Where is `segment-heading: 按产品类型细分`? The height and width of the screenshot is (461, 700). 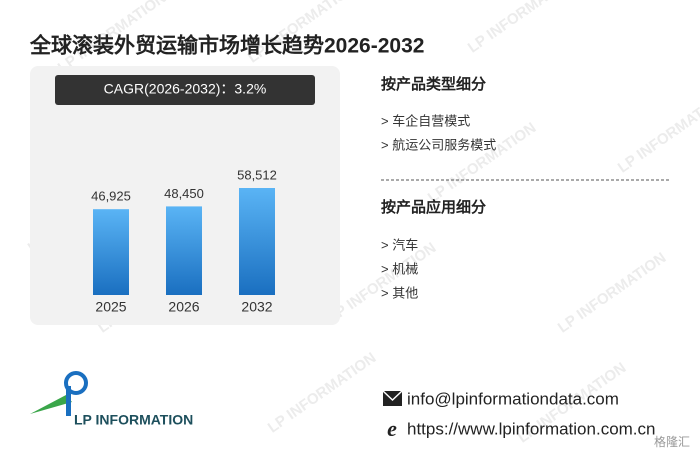
segment-heading: 按产品类型细分 is located at coordinates (433, 84).